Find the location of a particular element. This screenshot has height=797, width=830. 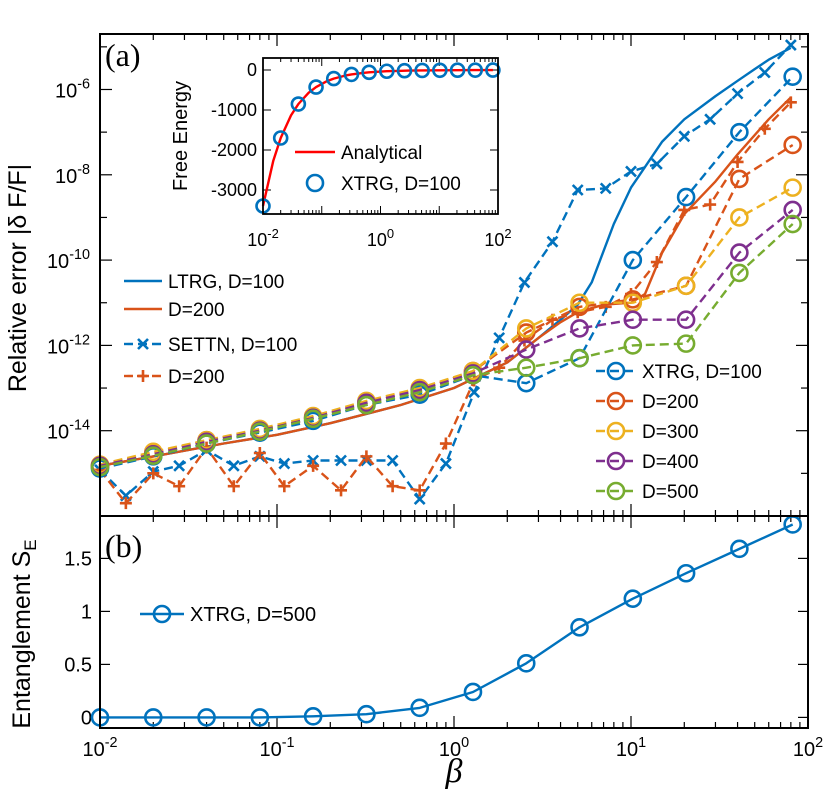

y-axis-label: Entanglement SE is located at coordinates (24, 633).